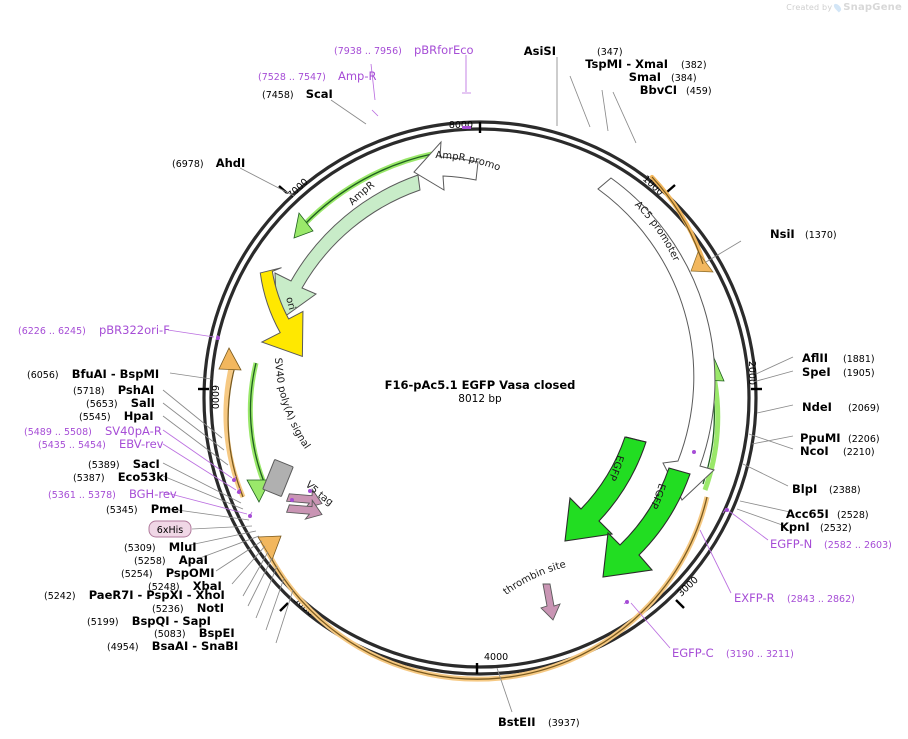 The image size is (908, 739). Describe the element at coordinates (203, 492) in the screenshot. I see `leader-eco53ki` at that location.